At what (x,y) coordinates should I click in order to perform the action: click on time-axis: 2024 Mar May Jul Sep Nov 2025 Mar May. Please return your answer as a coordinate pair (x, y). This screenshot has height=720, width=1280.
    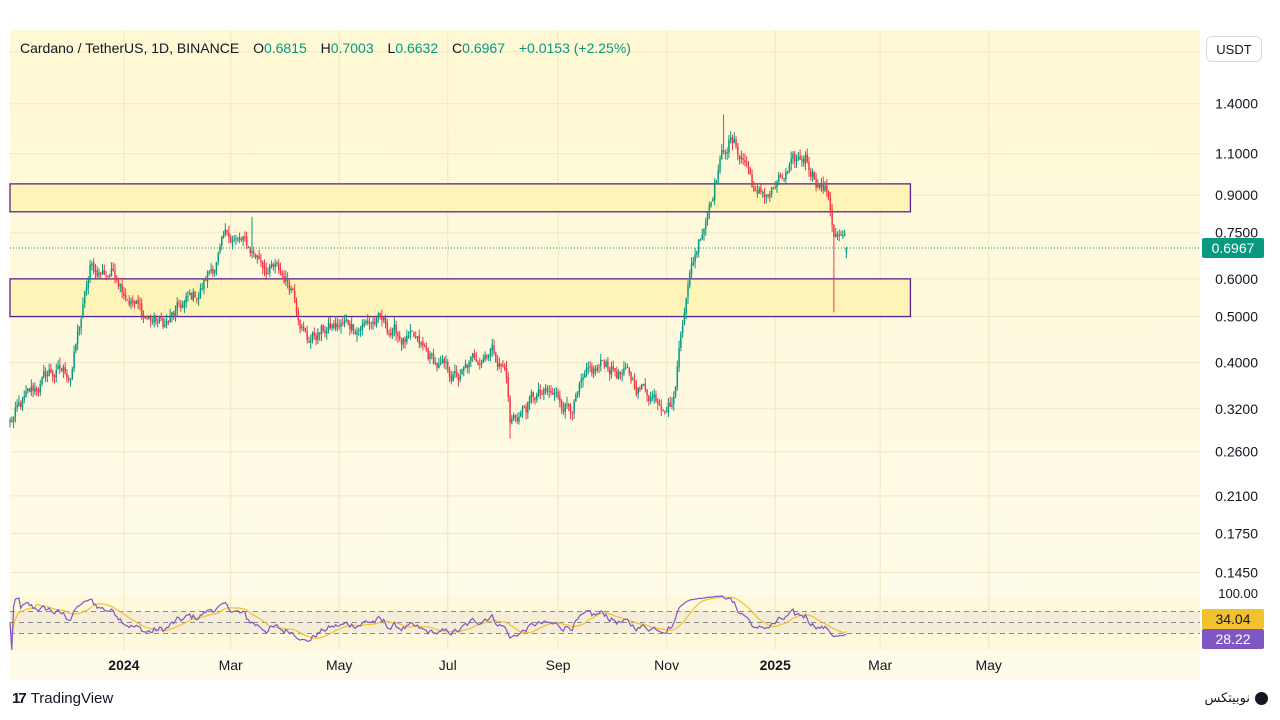
    Looking at the image, I should click on (555, 665).